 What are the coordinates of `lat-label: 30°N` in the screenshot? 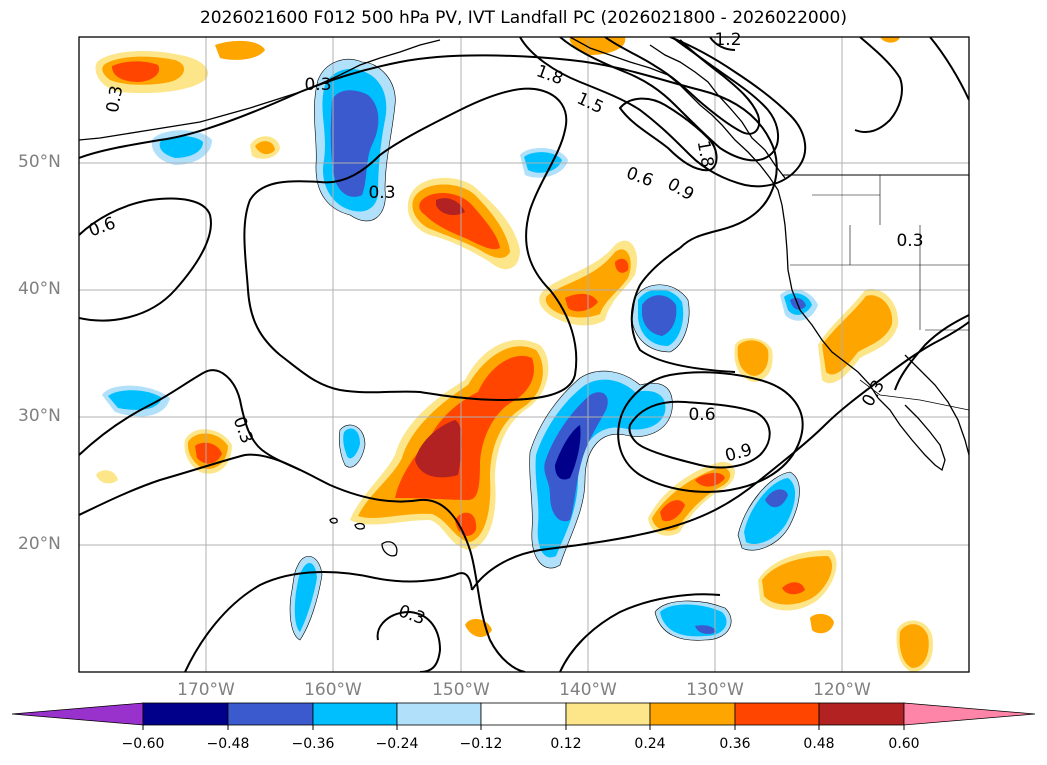 It's located at (39, 416).